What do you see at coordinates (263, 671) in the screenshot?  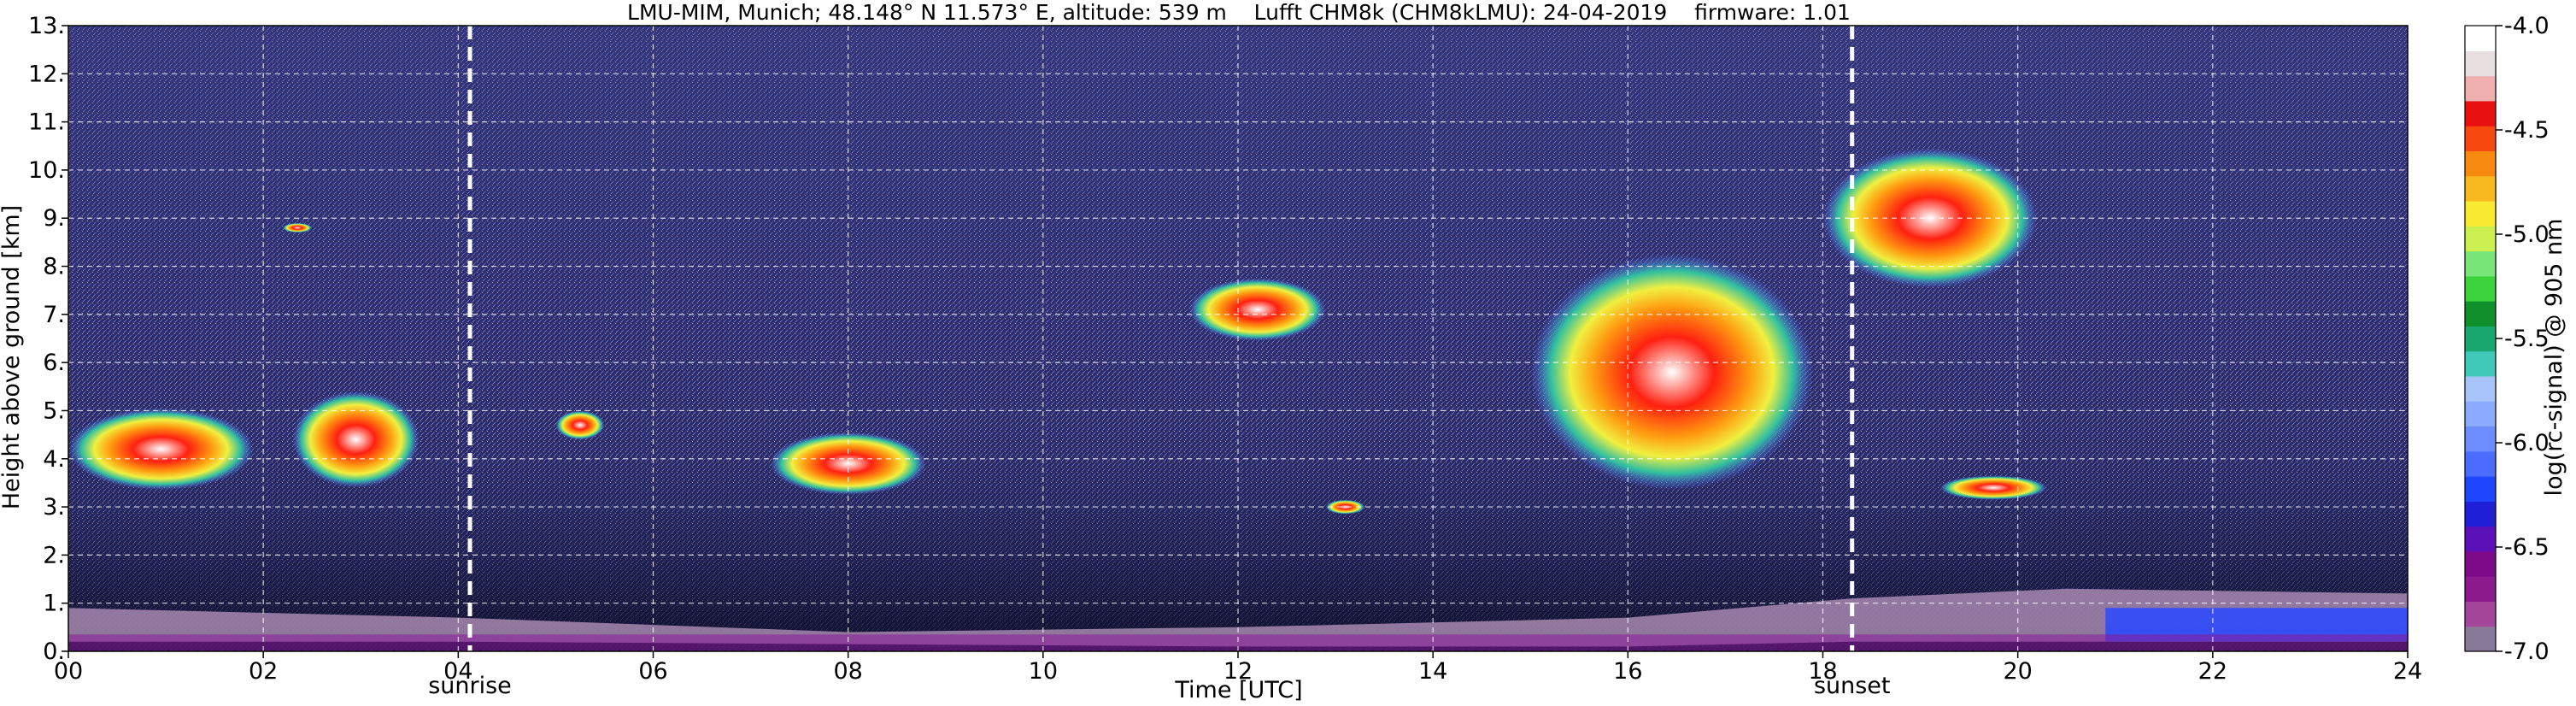 I see `x-tick-label: 02` at bounding box center [263, 671].